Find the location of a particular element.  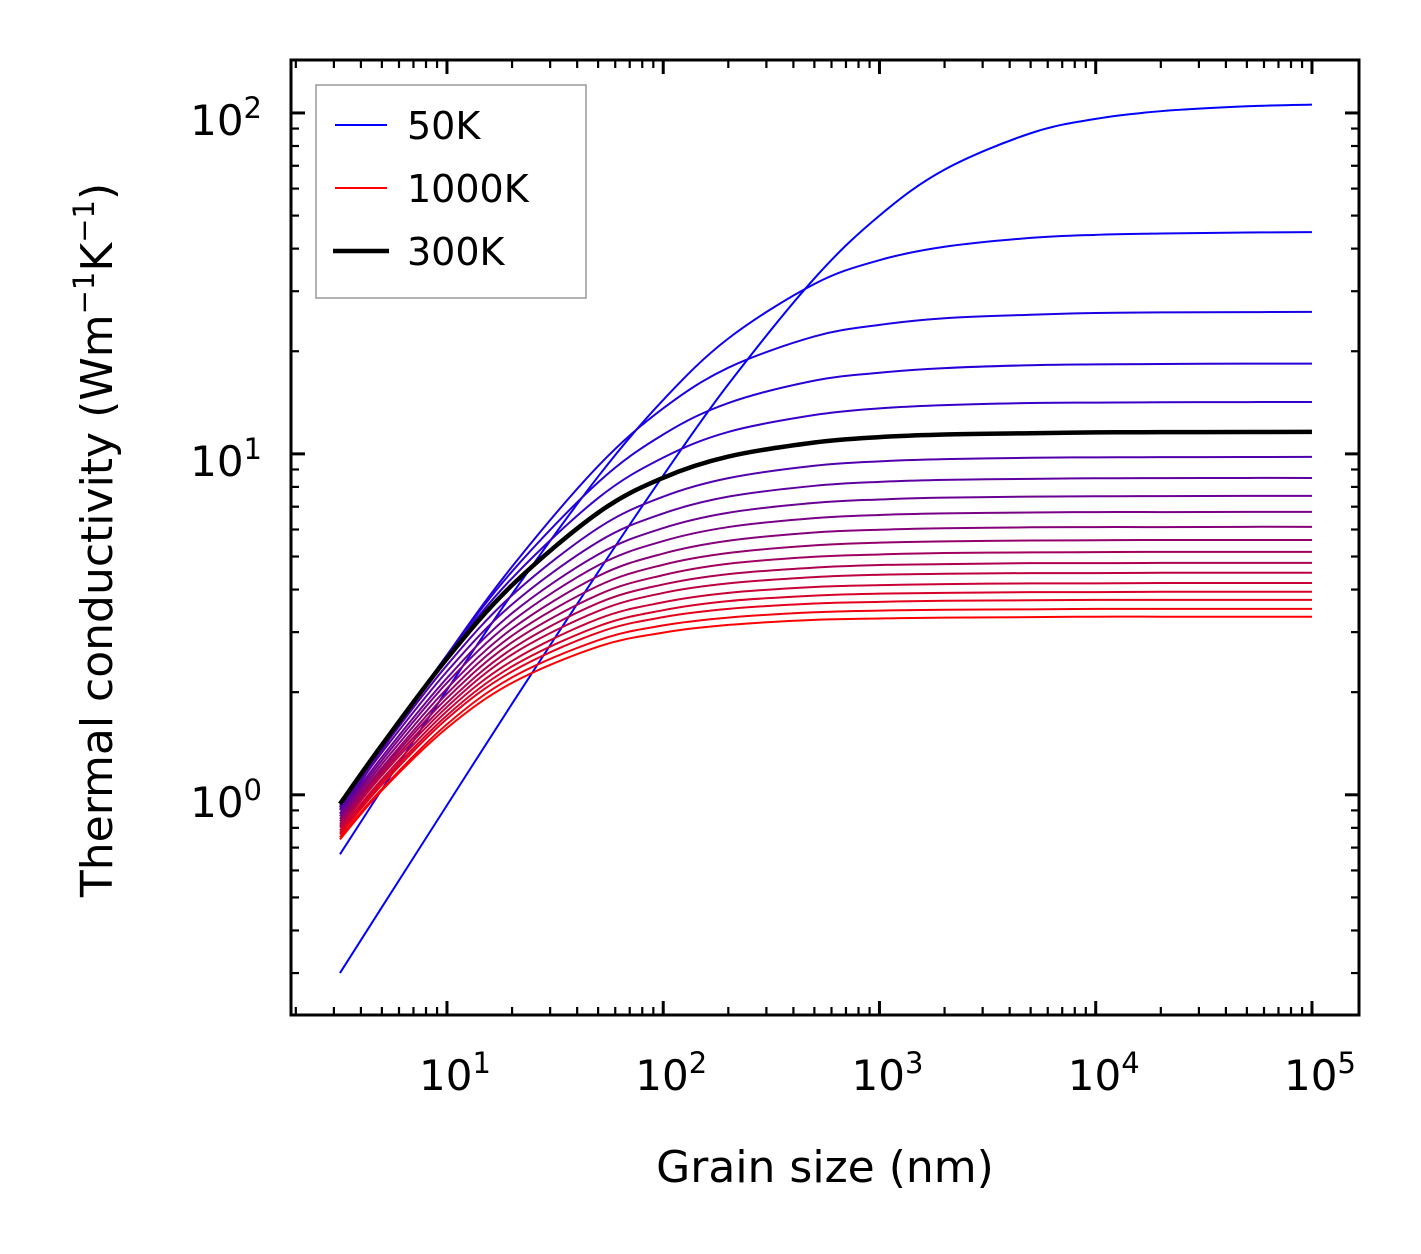

y-tick-labels: 100 101 102 is located at coordinates (226, 459).